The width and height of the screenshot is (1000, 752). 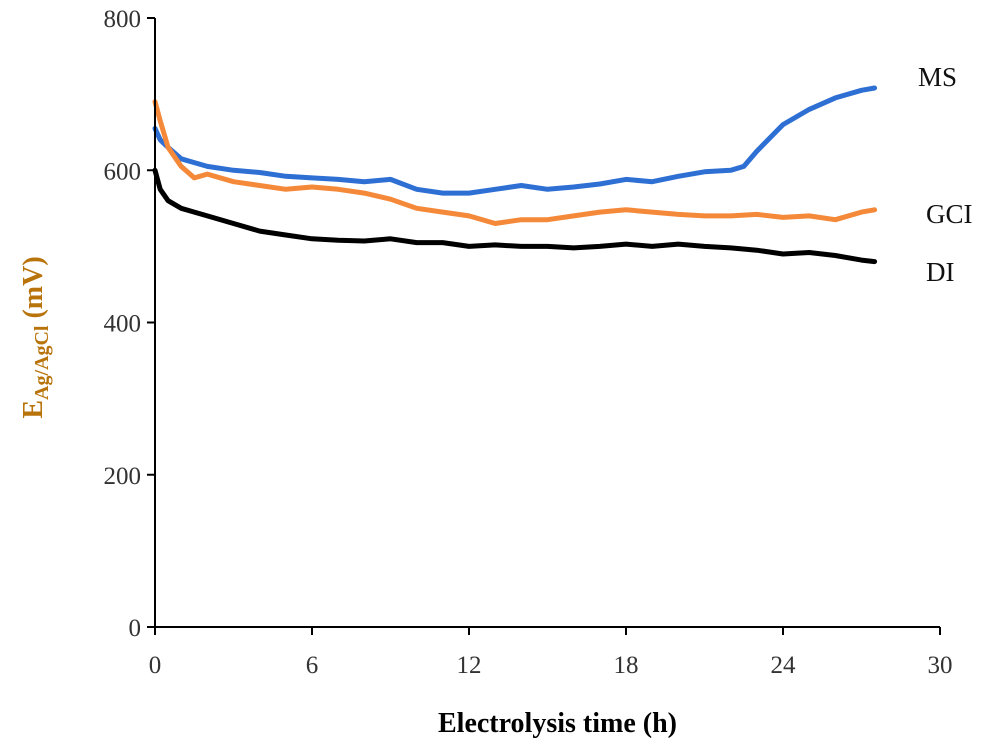 I want to click on series-label-gci: GCI, so click(x=949, y=214).